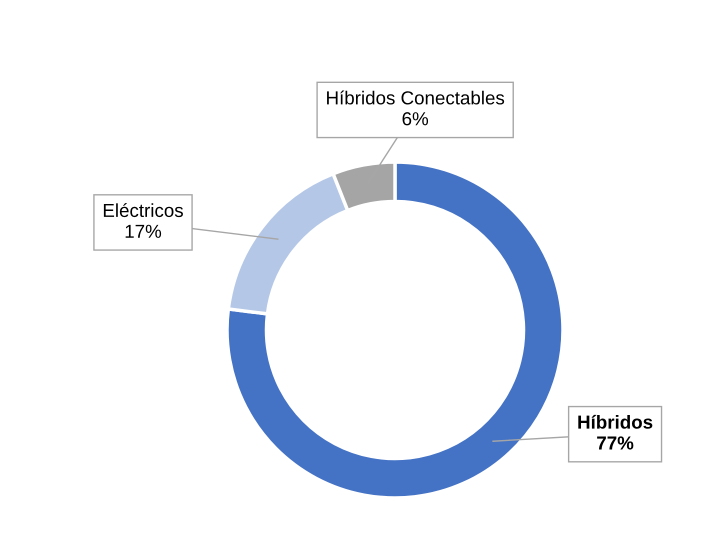 The image size is (727, 535). What do you see at coordinates (144, 231) in the screenshot?
I see `data-label: 17%` at bounding box center [144, 231].